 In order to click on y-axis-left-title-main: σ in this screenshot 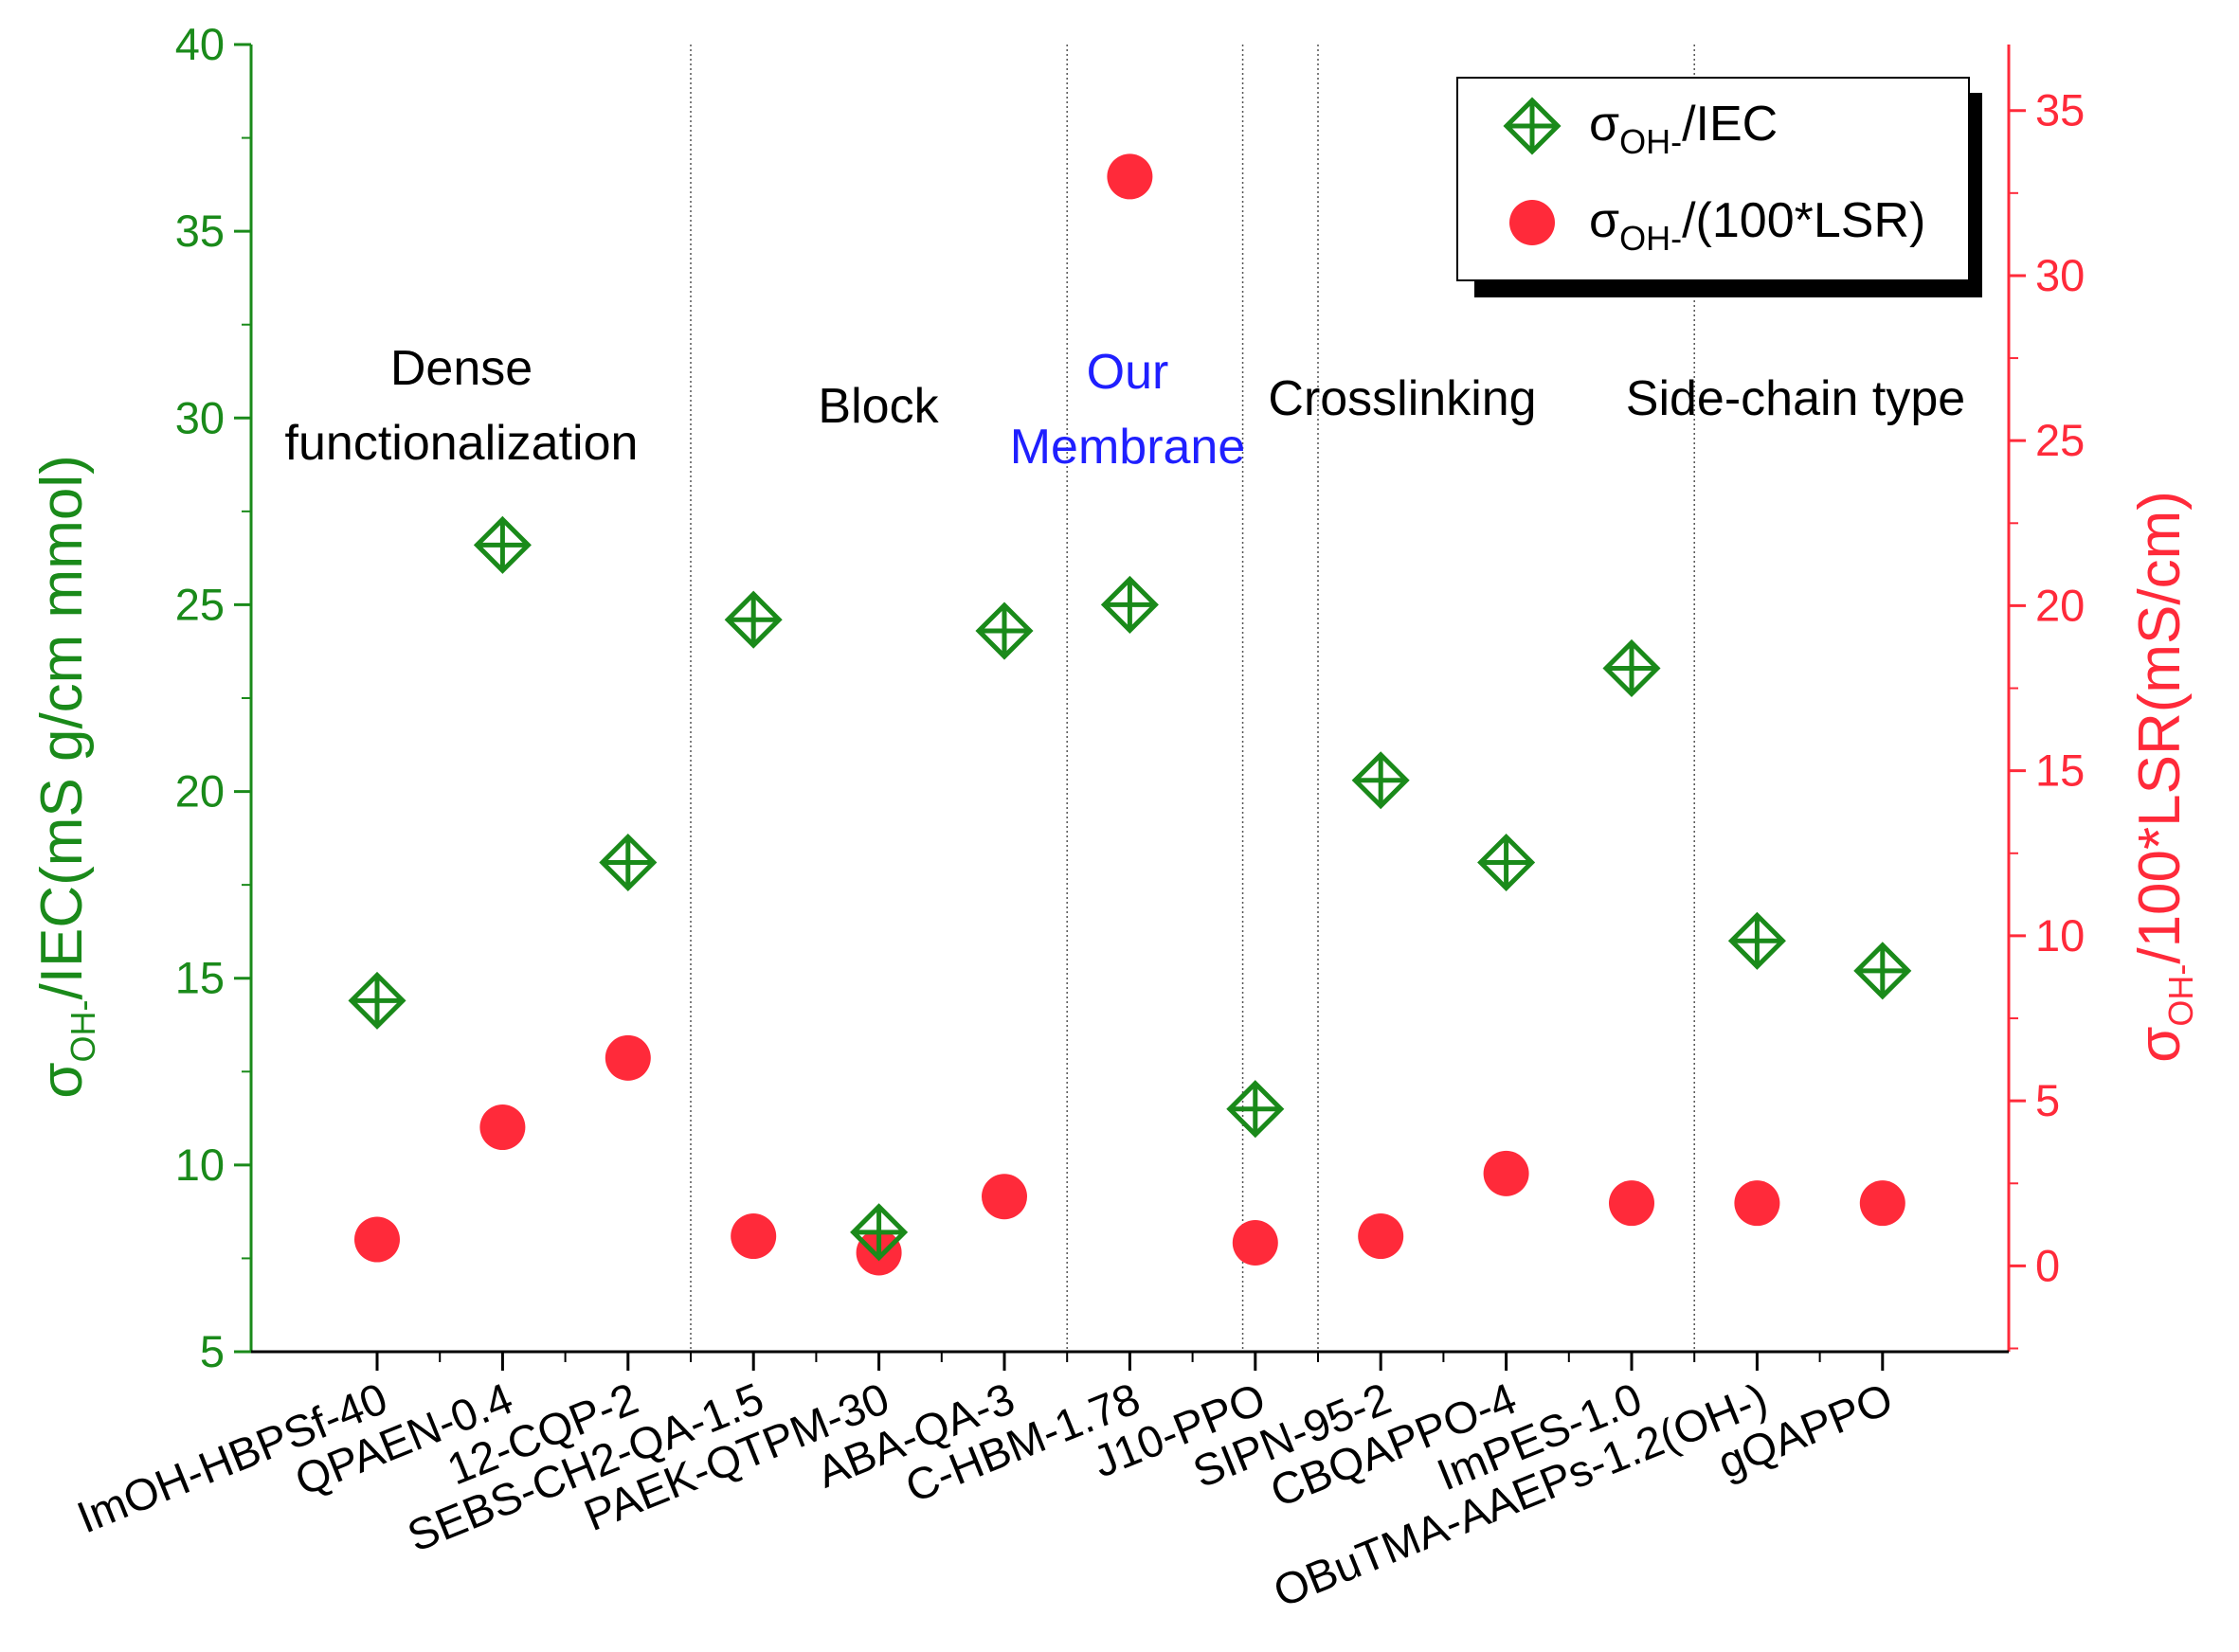, I will do `click(62, 1080)`.